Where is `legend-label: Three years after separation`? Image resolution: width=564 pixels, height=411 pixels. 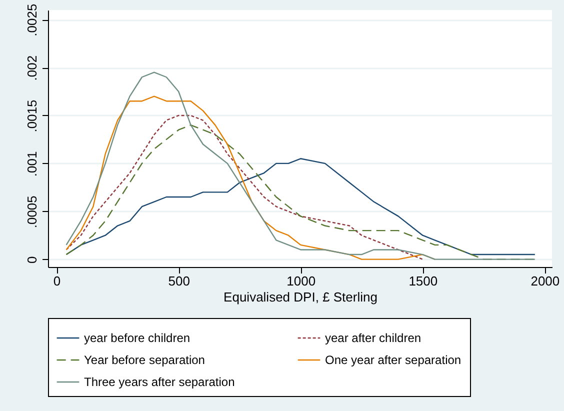
legend-label: Three years after separation is located at coordinates (159, 382).